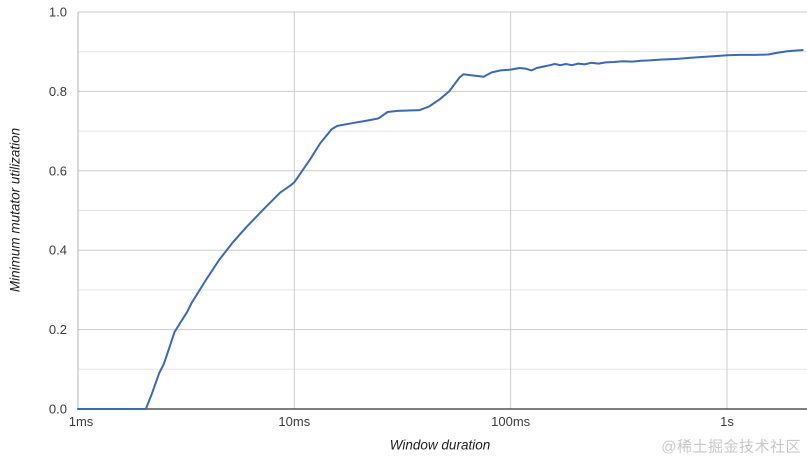 This screenshot has height=462, width=807. Describe the element at coordinates (511, 421) in the screenshot. I see `x-tick-label: 100ms` at that location.